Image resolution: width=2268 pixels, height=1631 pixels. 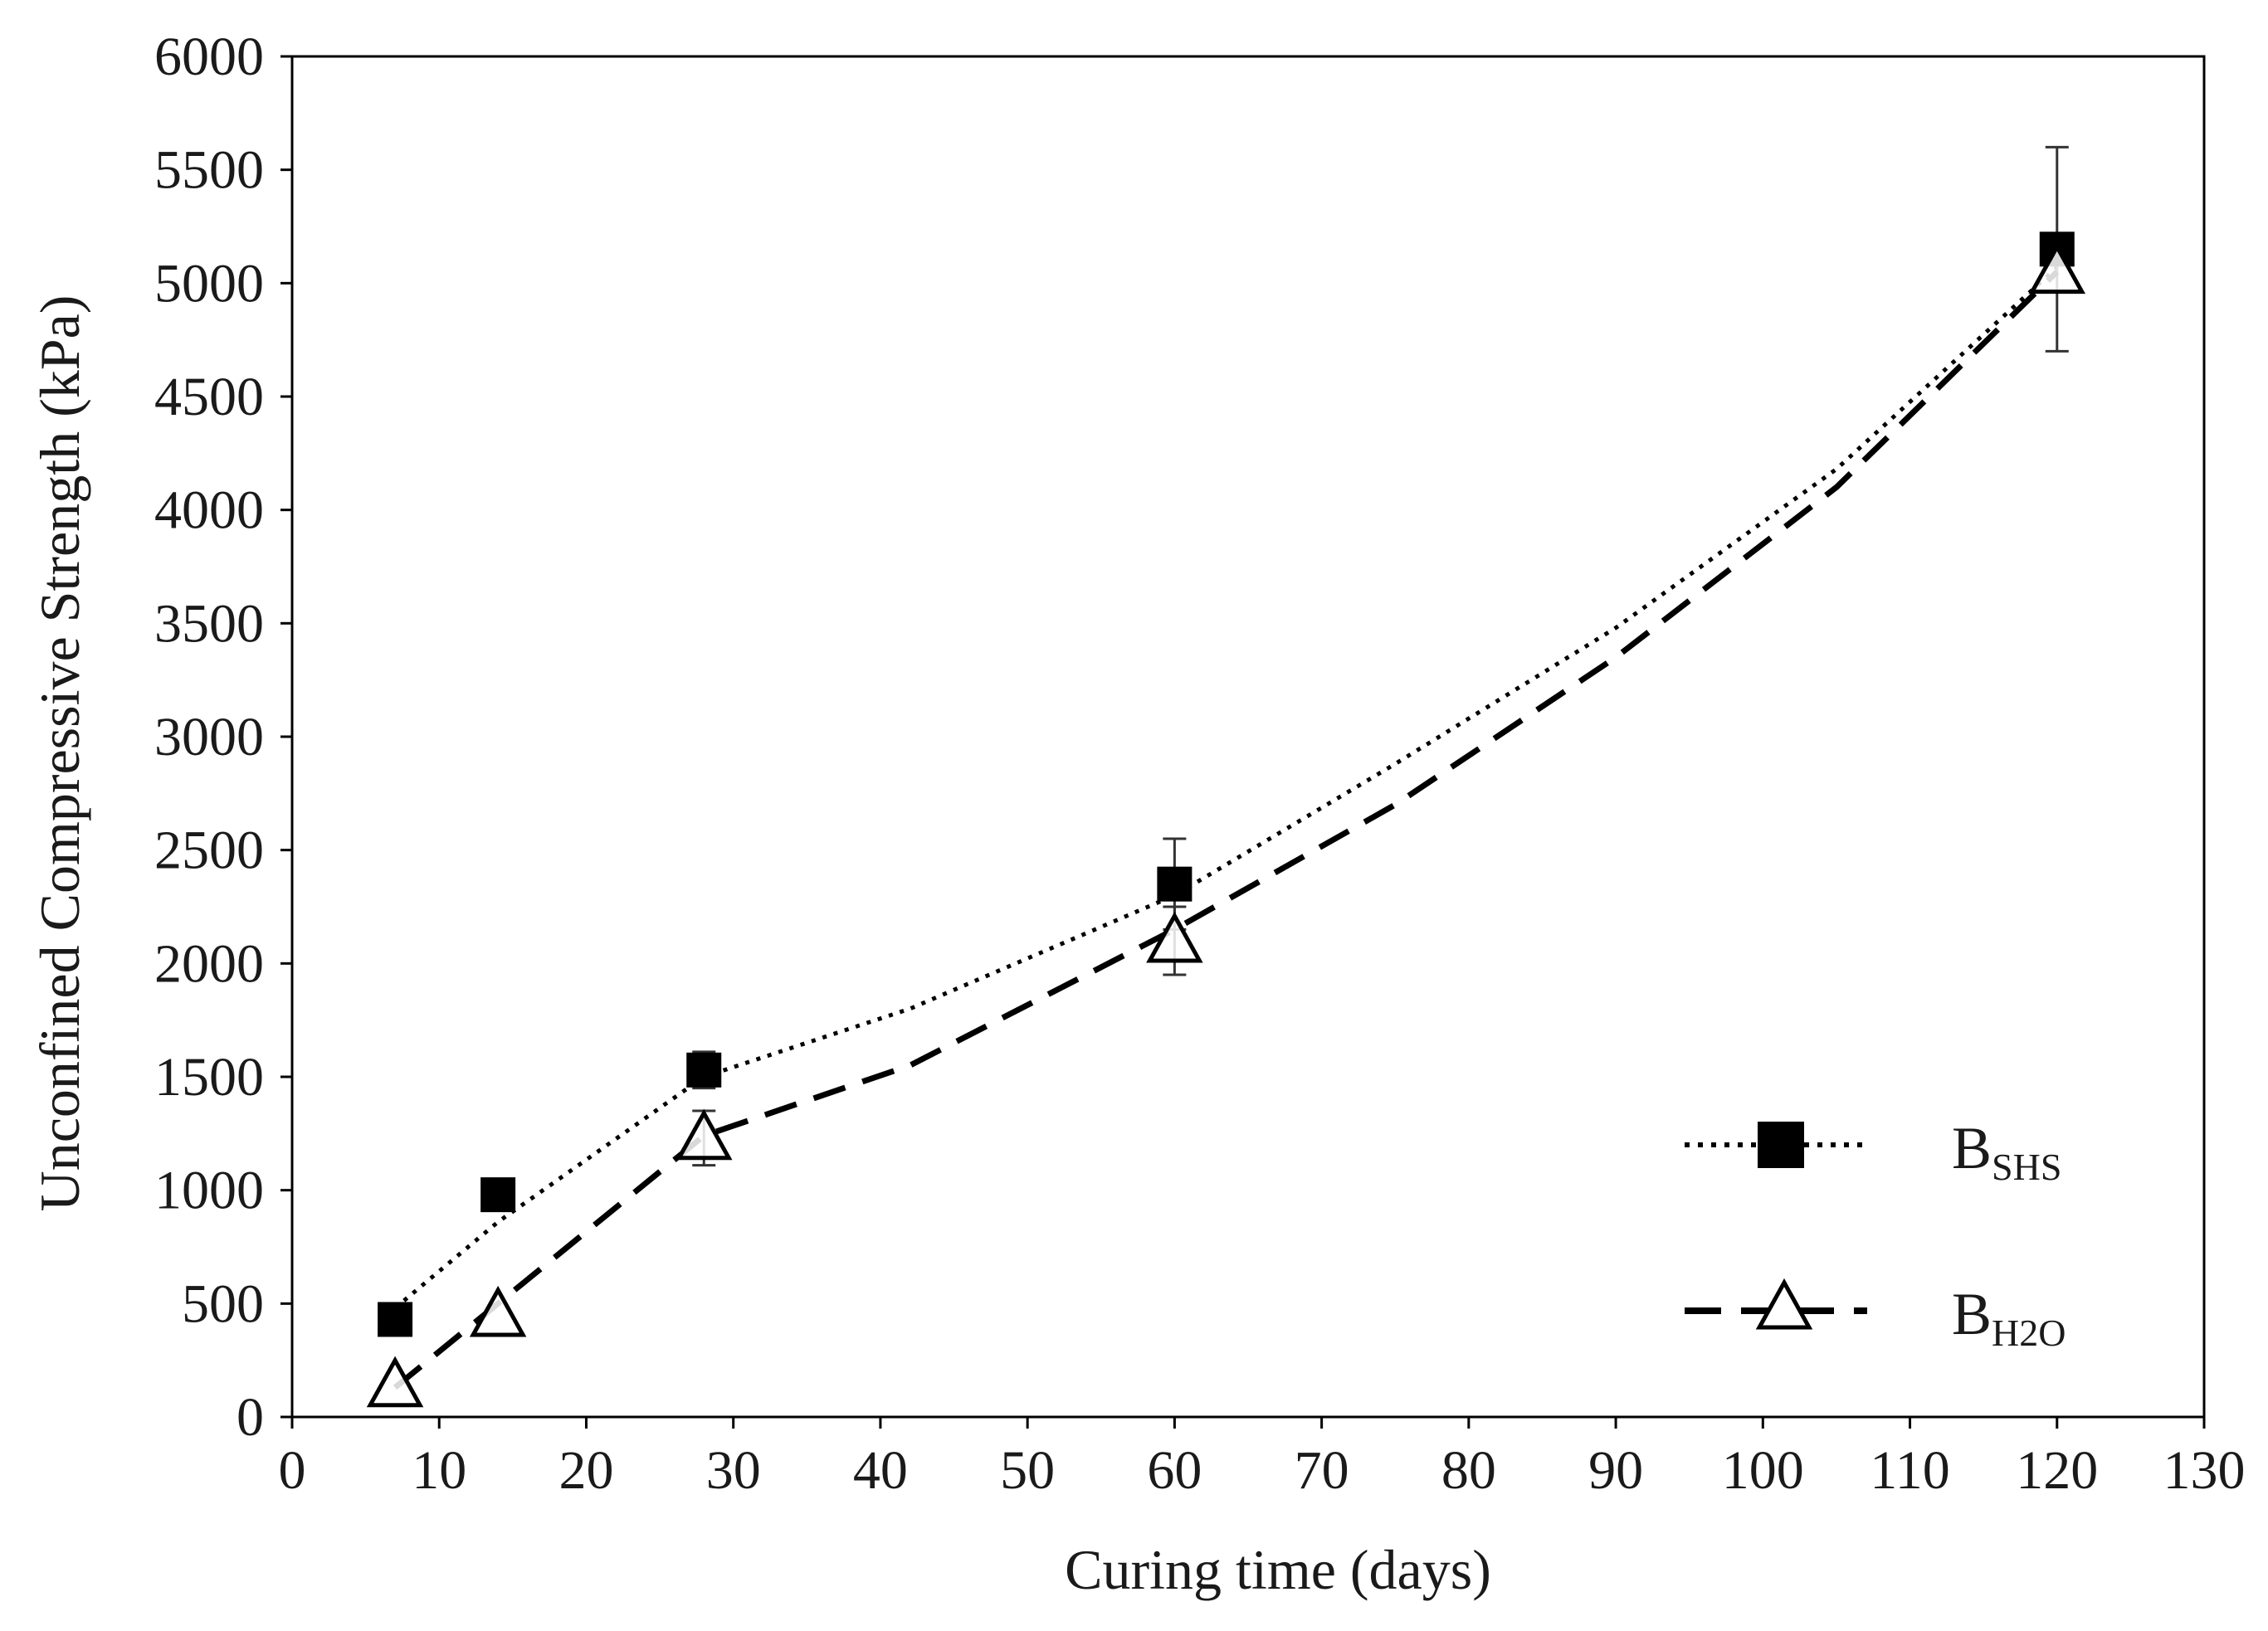 What do you see at coordinates (1972, 1148) in the screenshot?
I see `legend-label-bshs-base: B` at bounding box center [1972, 1148].